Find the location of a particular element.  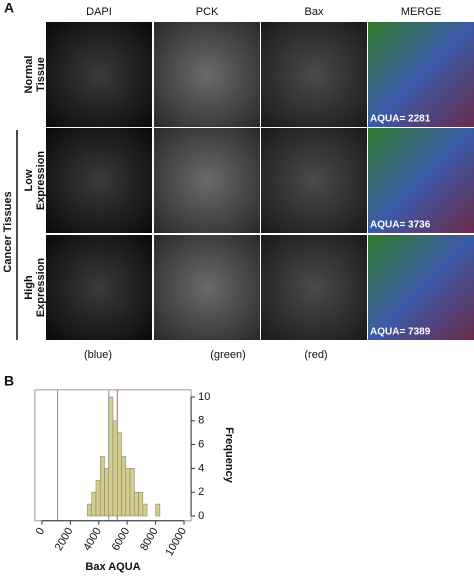

column-header: PCK is located at coordinates (207, 12).